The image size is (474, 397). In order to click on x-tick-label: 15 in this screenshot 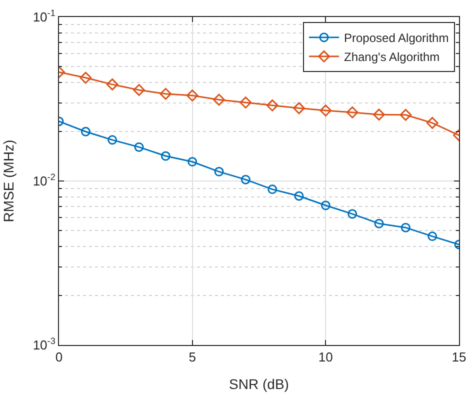, I will do `click(459, 357)`.